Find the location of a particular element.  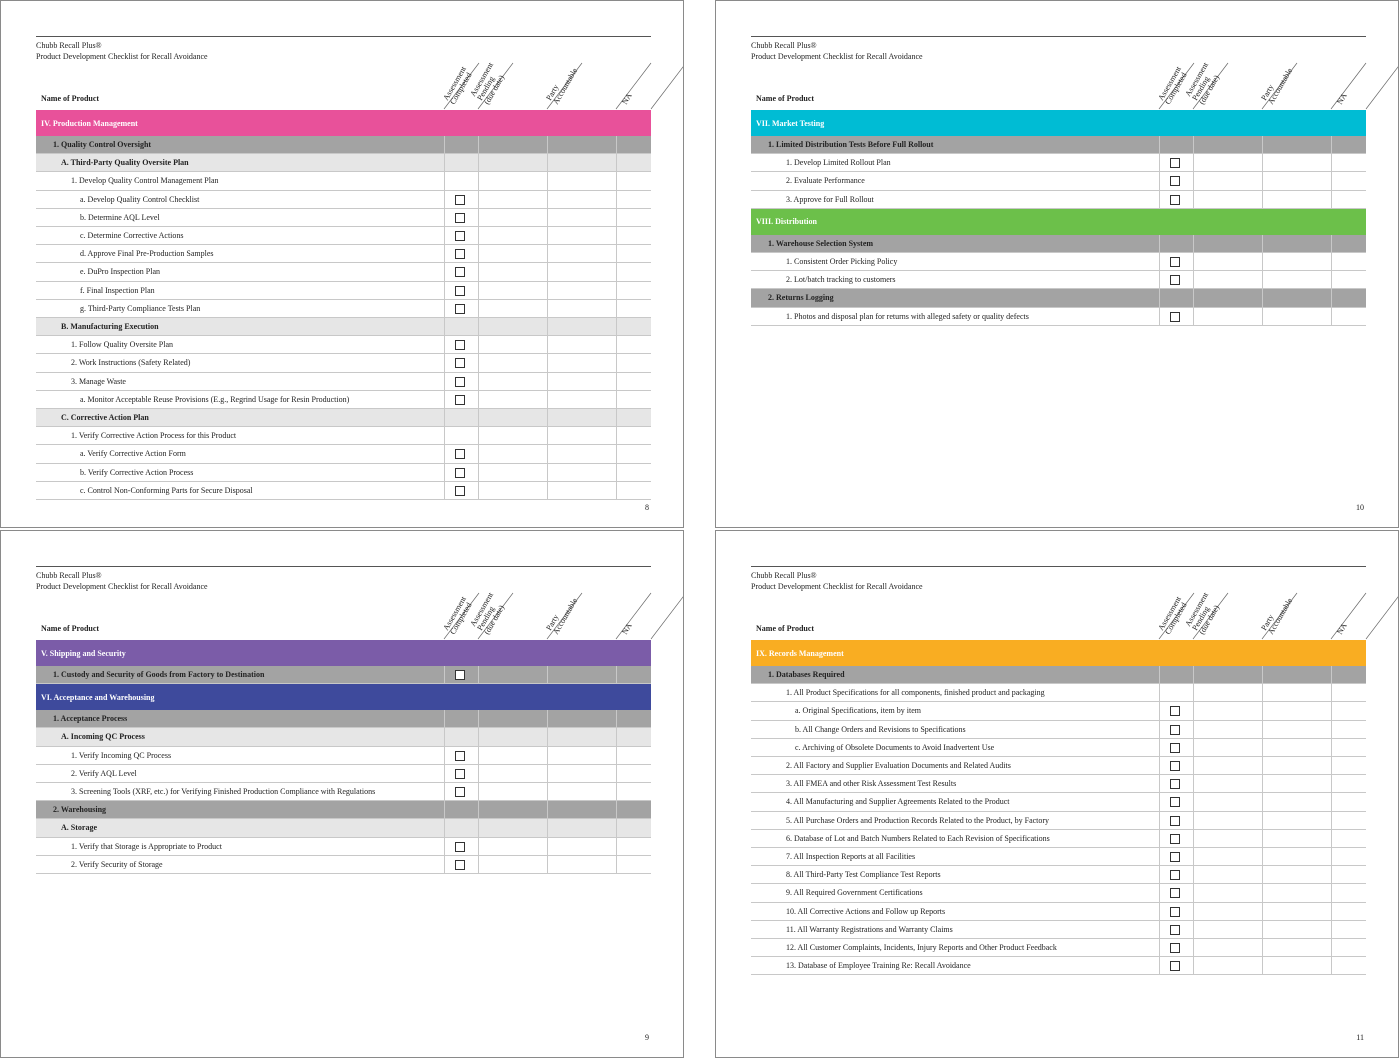

name-label: Name of Product is located at coordinates (785, 98).